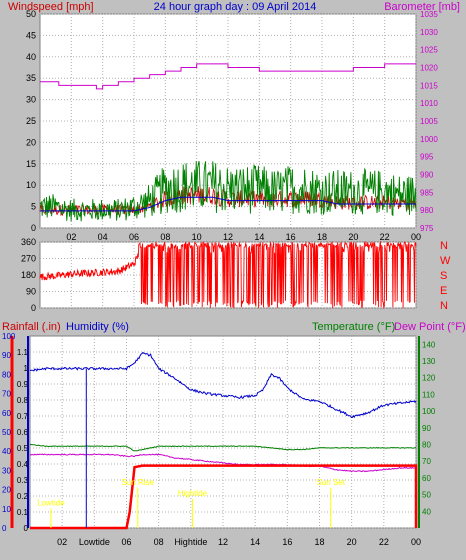 The height and width of the screenshot is (560, 466). I want to click on wind-direction-line, so click(228, 275).